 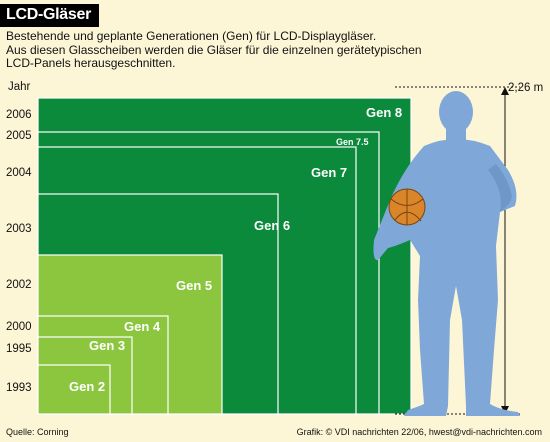 What do you see at coordinates (407, 207) in the screenshot?
I see `basketball-icon` at bounding box center [407, 207].